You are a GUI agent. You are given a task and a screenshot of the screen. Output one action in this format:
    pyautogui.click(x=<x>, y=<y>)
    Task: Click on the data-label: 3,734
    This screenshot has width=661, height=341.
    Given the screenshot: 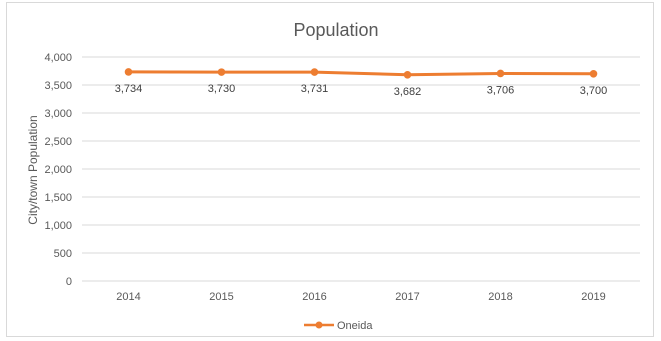 What is the action you would take?
    pyautogui.click(x=129, y=89)
    